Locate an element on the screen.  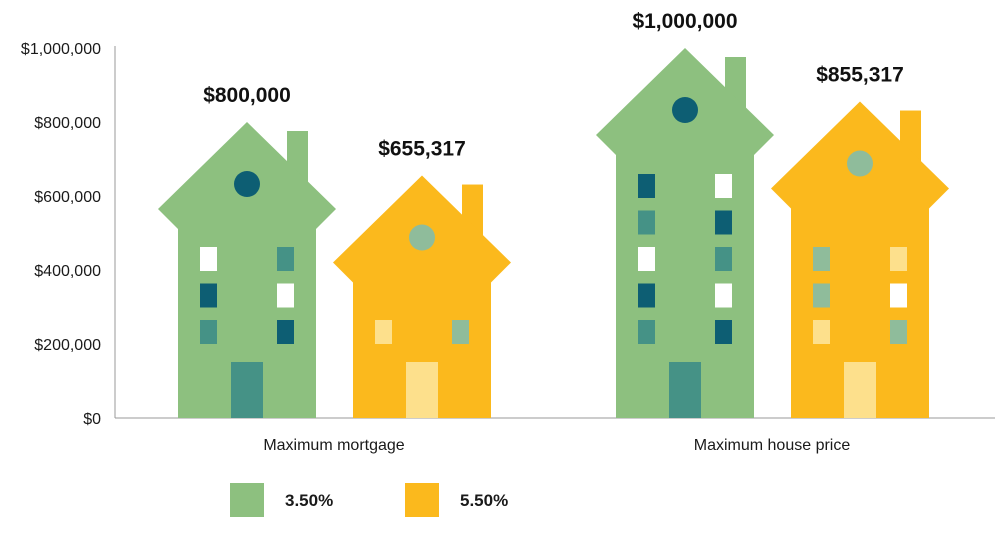
y-tick-label: $0 is located at coordinates (92, 419).